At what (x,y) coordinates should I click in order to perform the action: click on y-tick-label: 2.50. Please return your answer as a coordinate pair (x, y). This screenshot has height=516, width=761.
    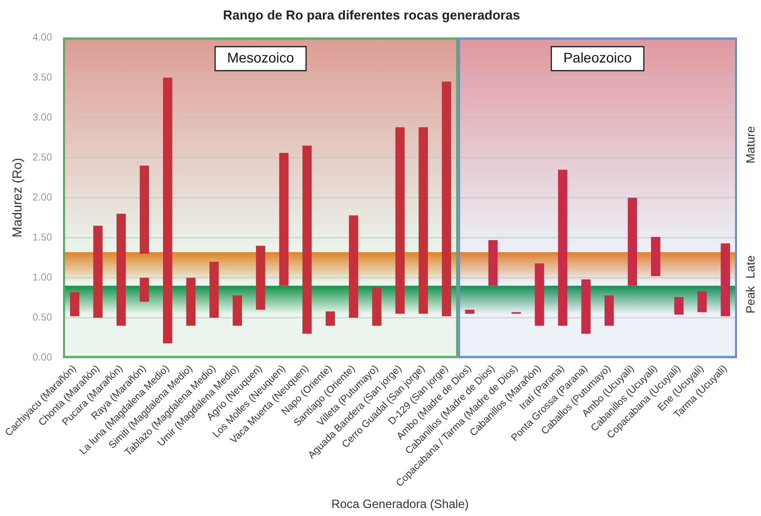
    Looking at the image, I should click on (42, 158).